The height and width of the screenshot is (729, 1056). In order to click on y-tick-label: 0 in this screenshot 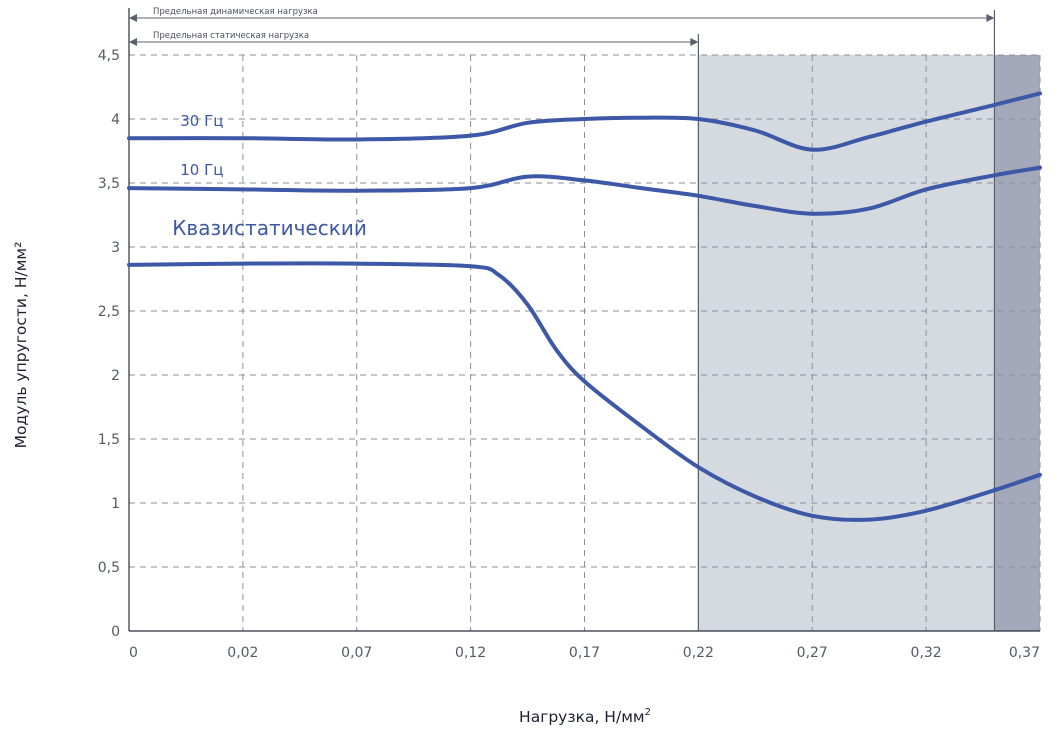, I will do `click(115, 632)`.